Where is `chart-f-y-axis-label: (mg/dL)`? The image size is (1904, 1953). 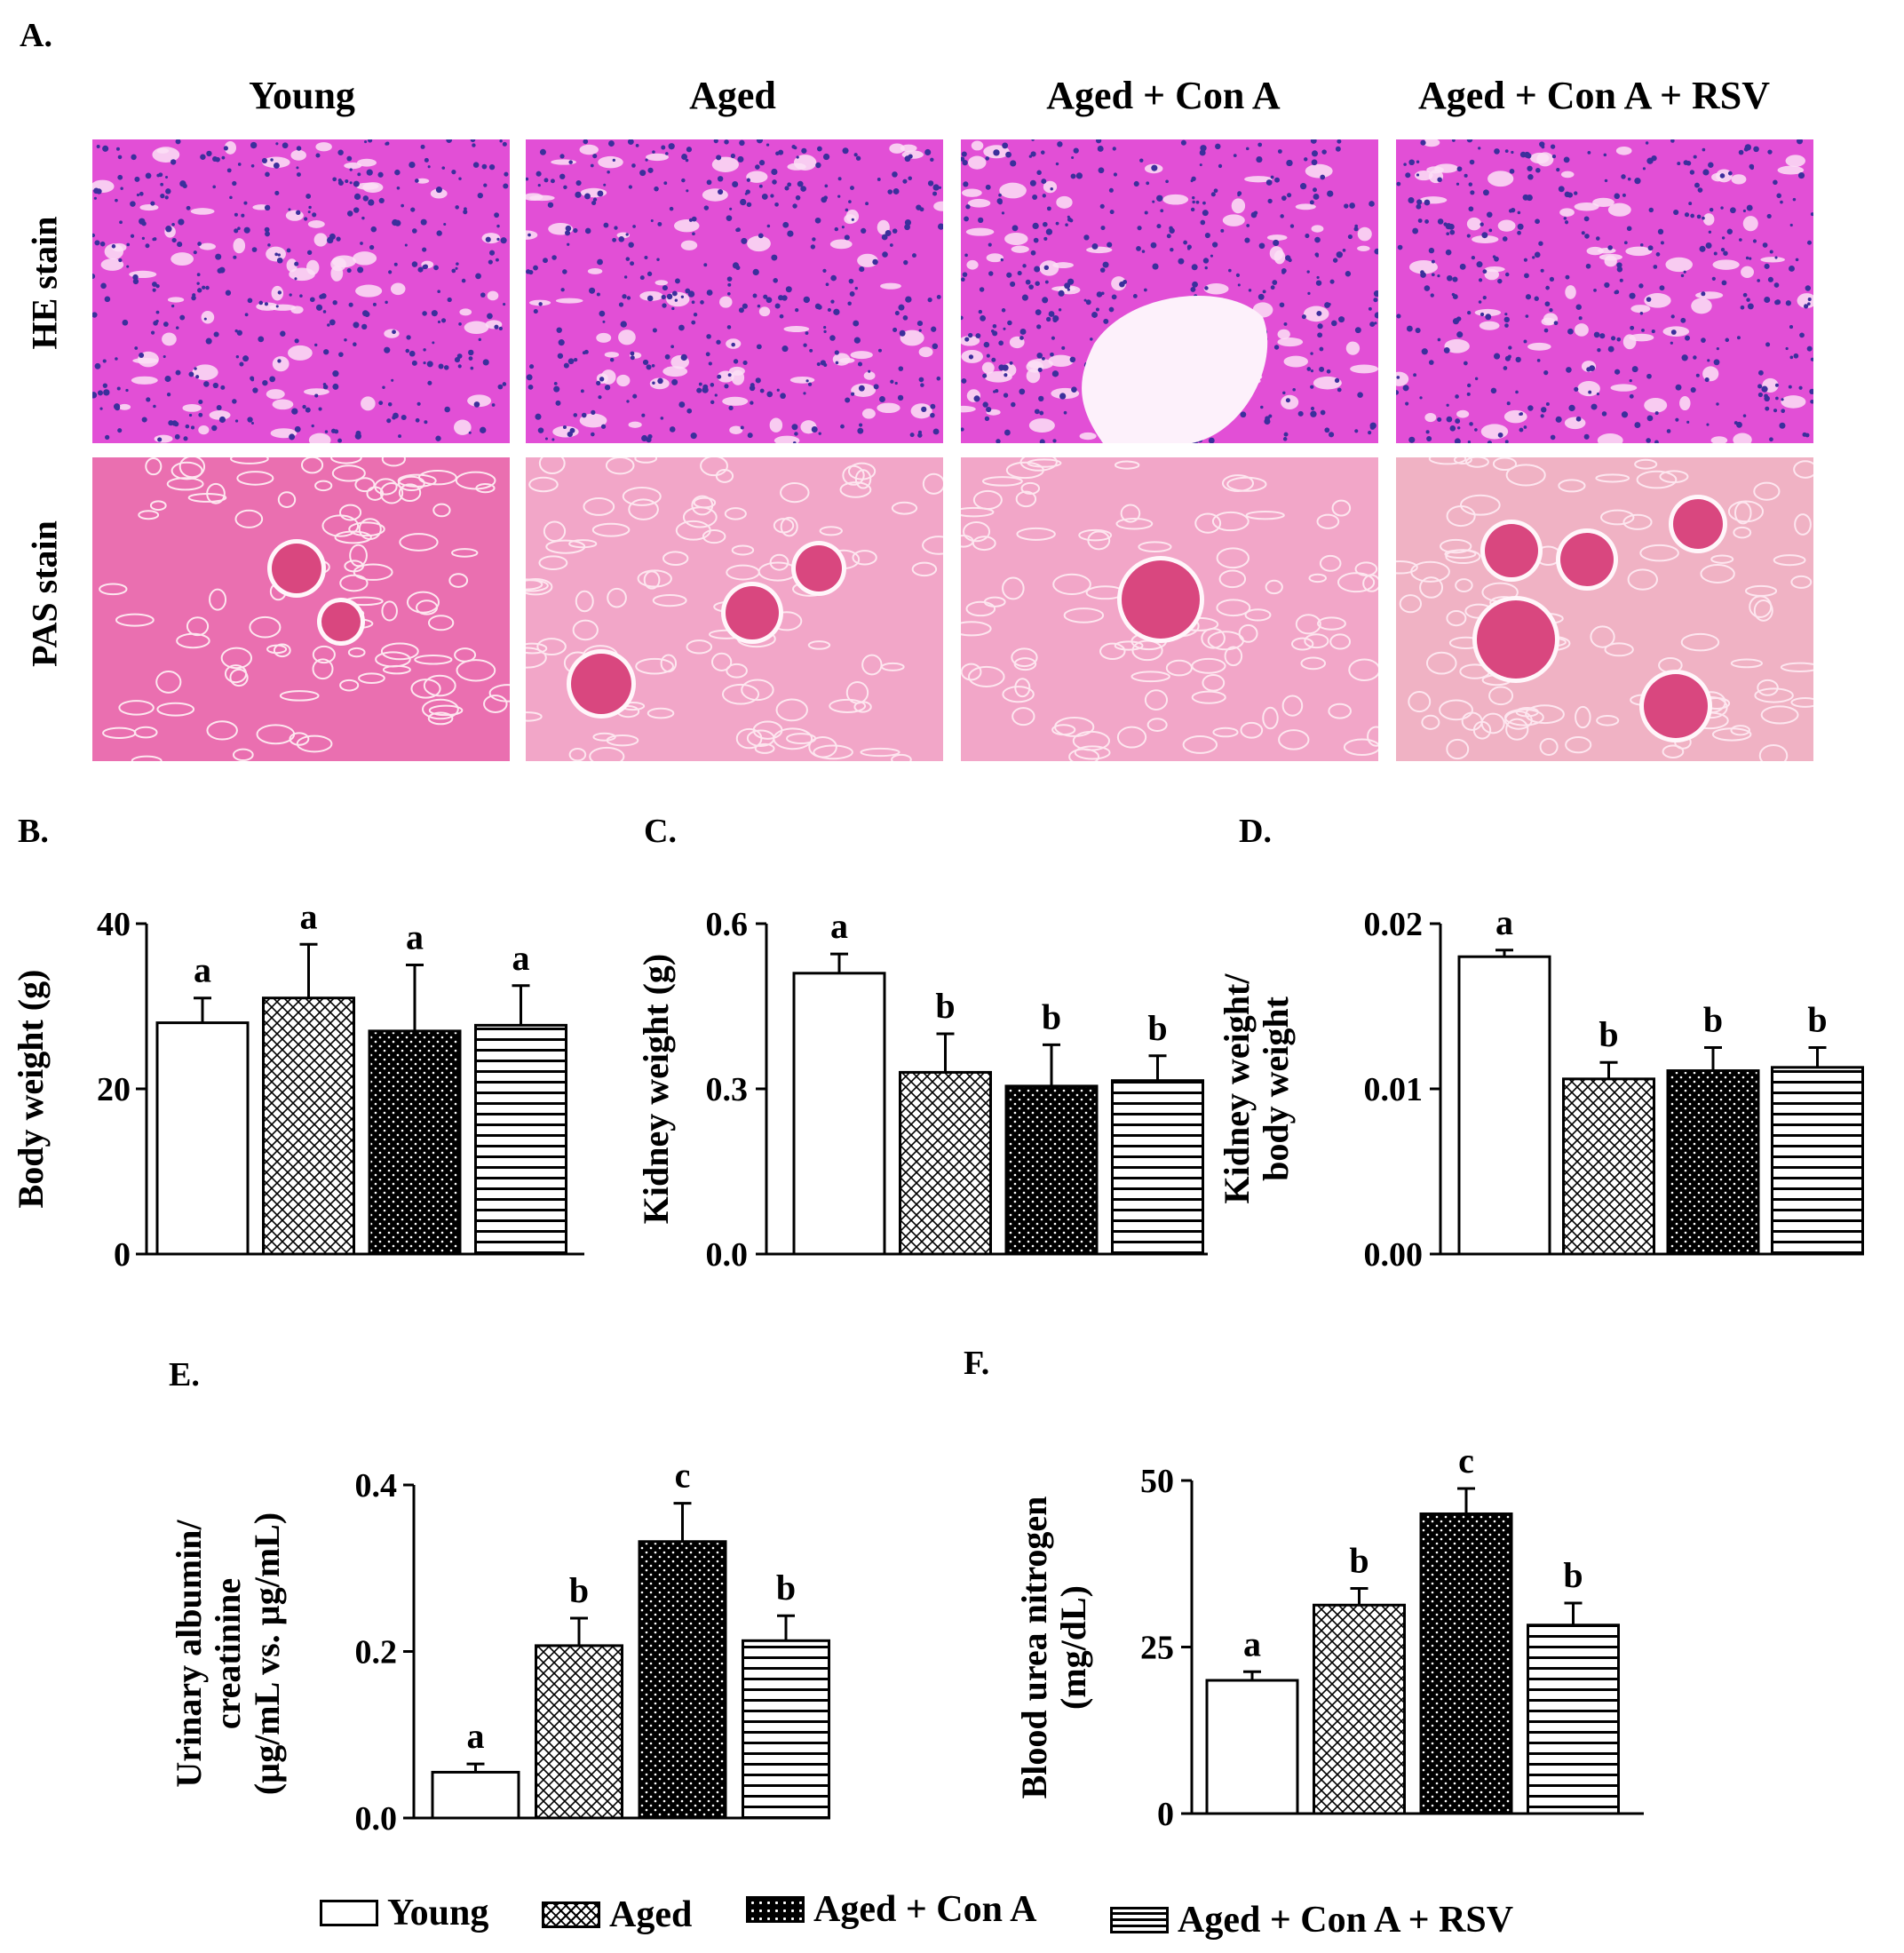 chart-f-y-axis-label: (mg/dL) is located at coordinates (1073, 1647).